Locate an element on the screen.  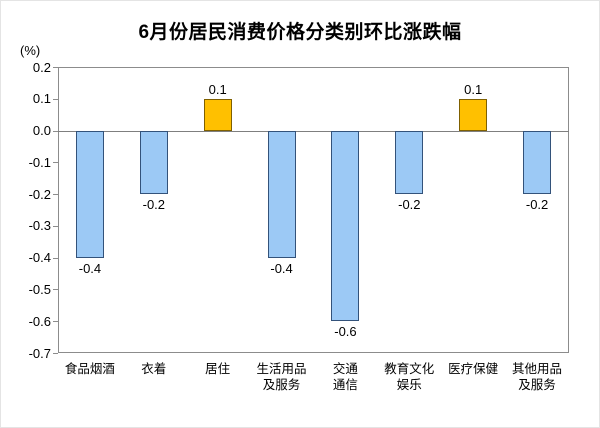
chart-title: 6月份居民消费价格分类别环比涨跌幅 is located at coordinates (300, 32).